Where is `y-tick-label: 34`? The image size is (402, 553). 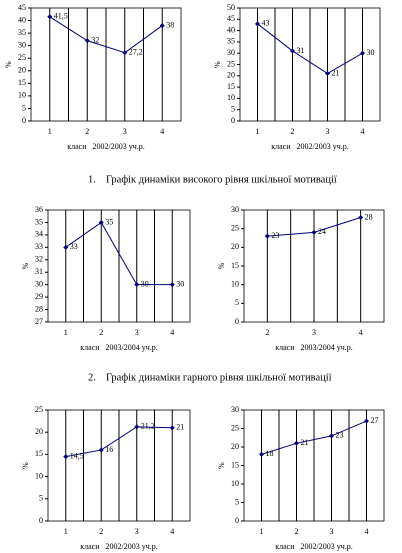 y-tick-label: 34 is located at coordinates (39, 234).